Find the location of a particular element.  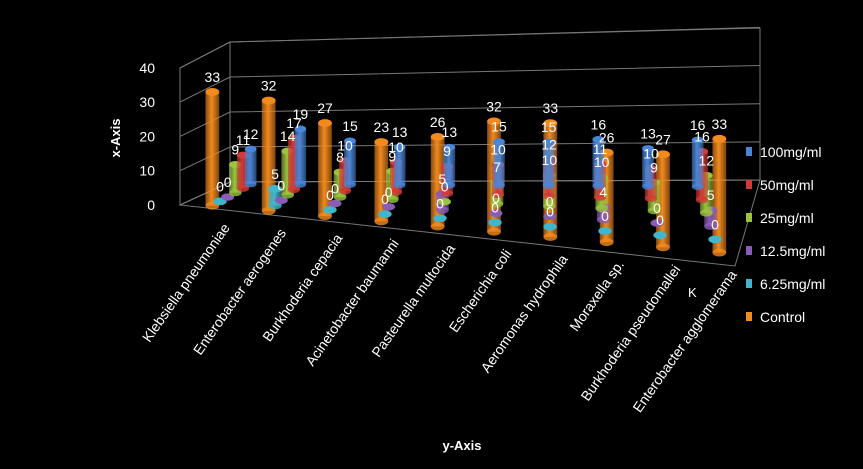

bar-6-25mg-ml-acinetobacter-baumanni is located at coordinates (385, 214).